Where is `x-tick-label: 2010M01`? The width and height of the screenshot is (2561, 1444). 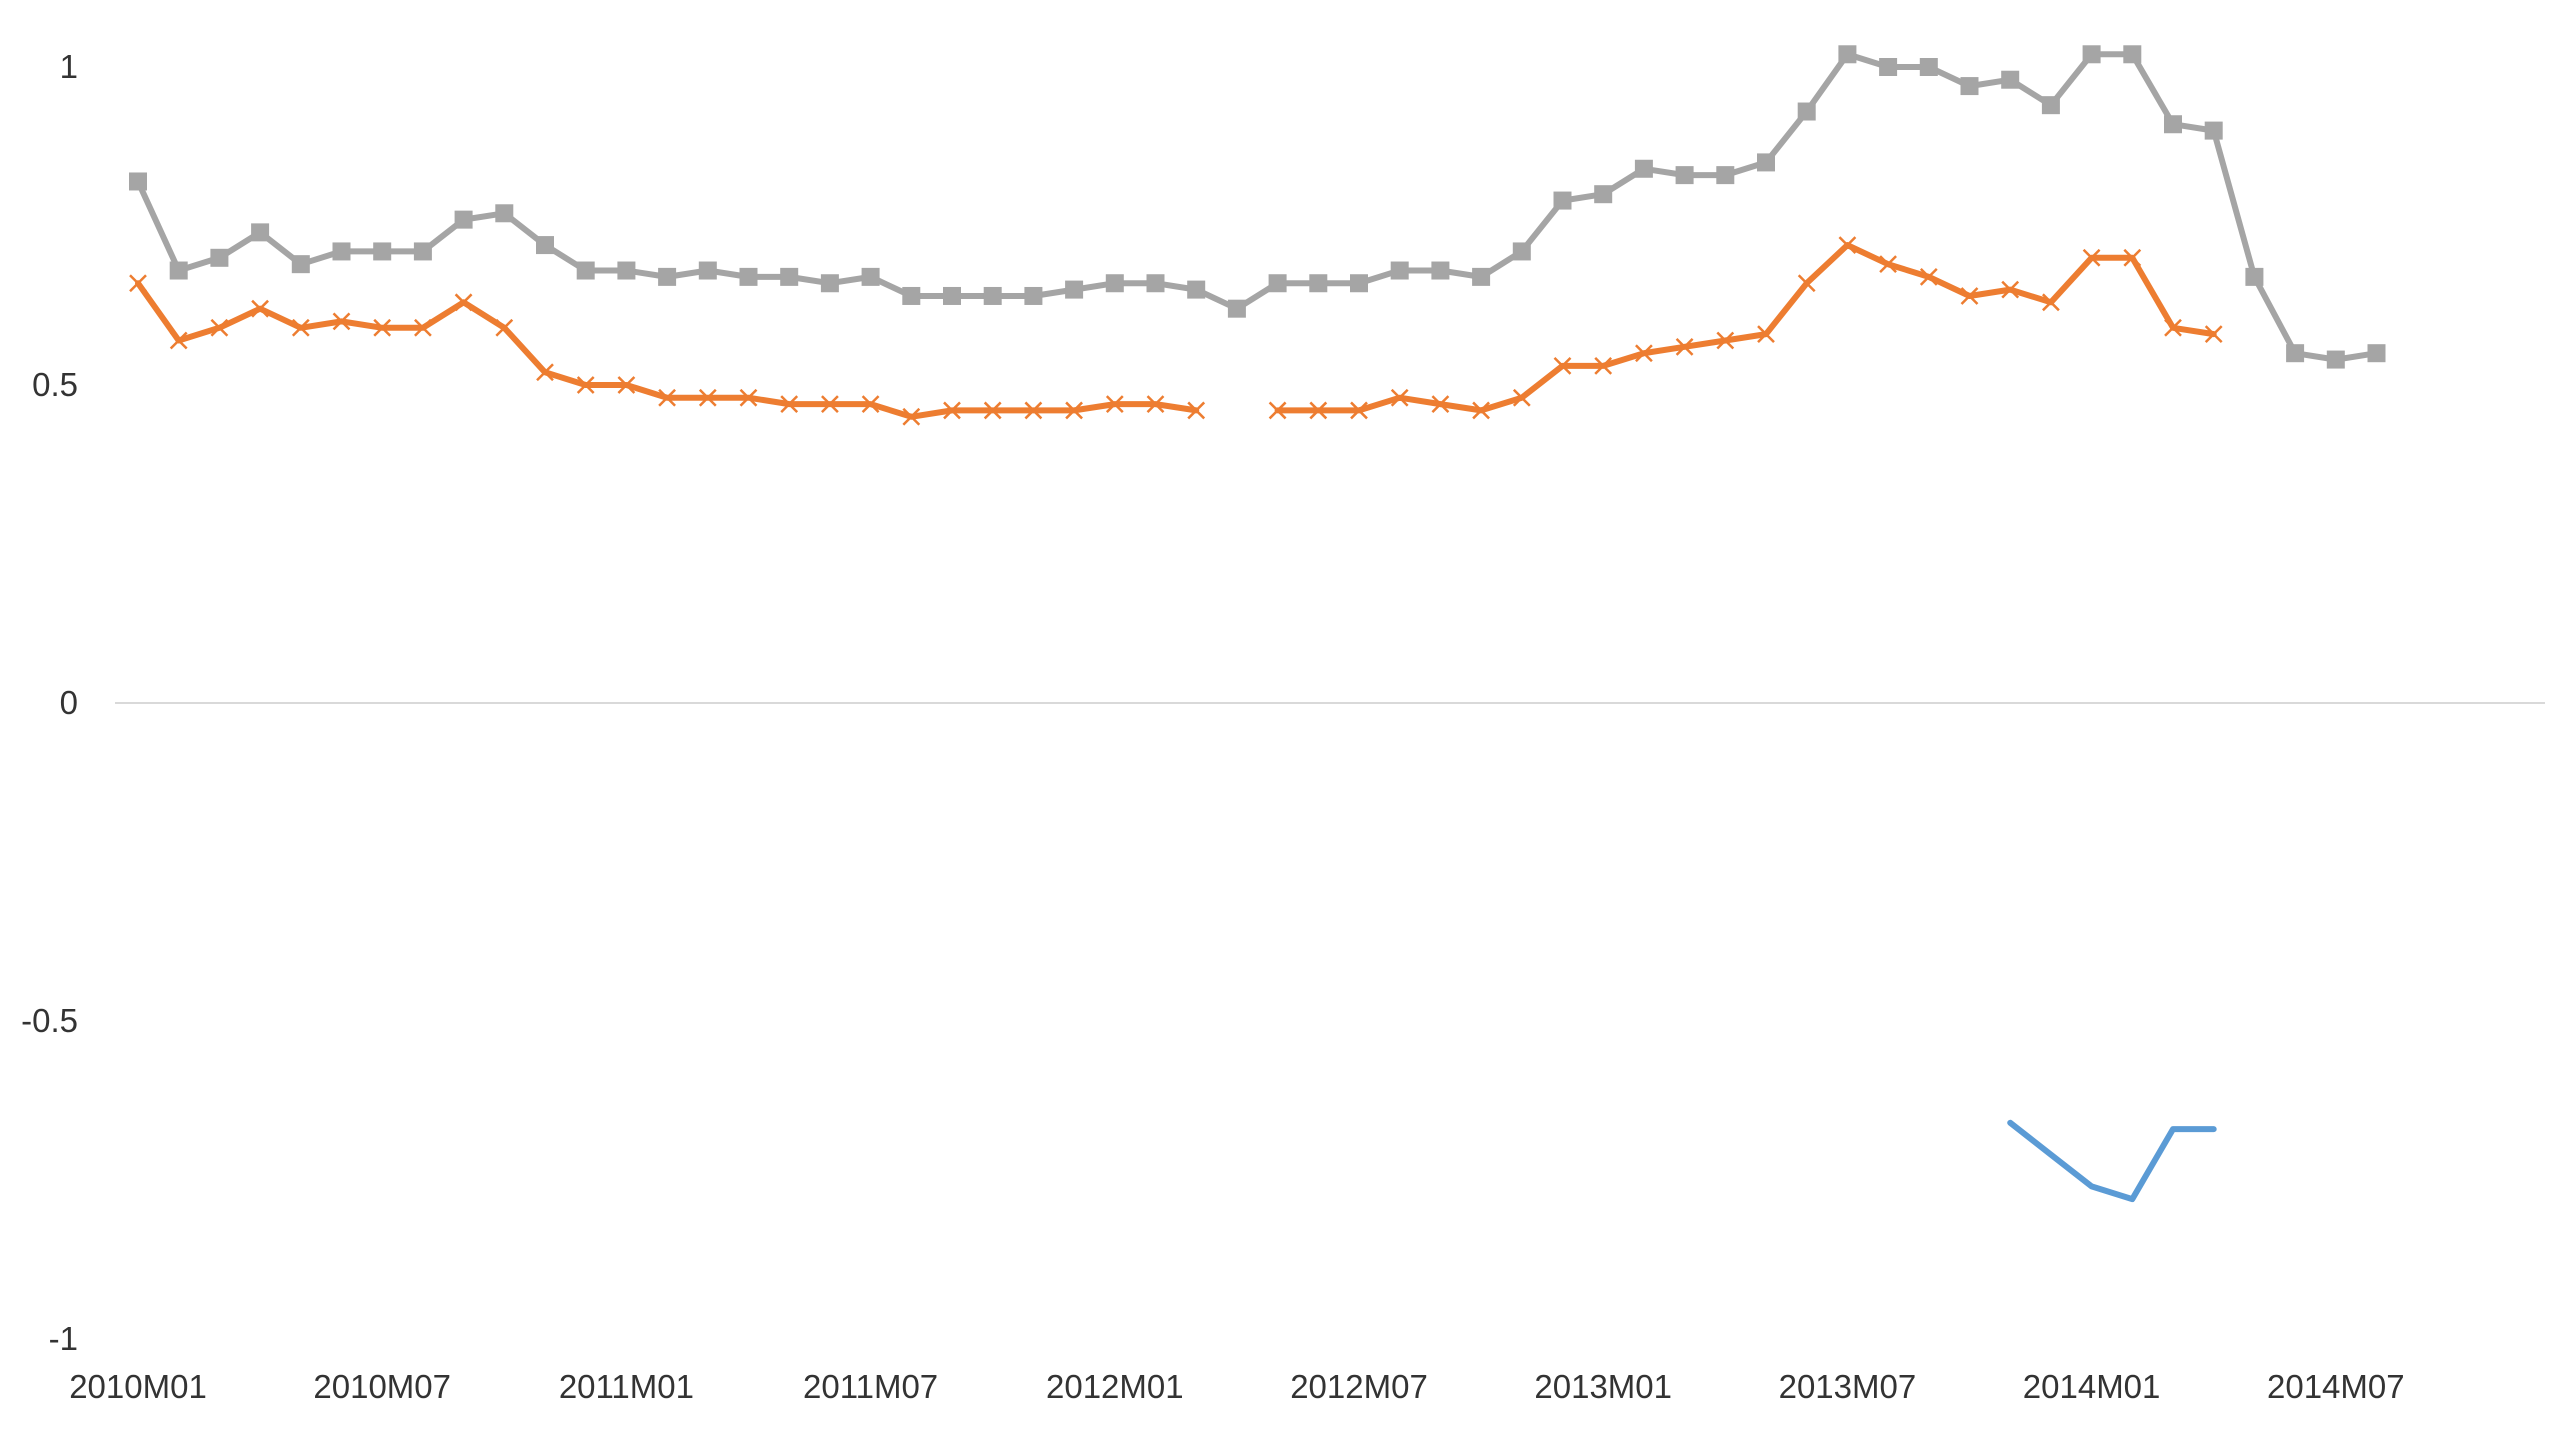 x-tick-label: 2010M01 is located at coordinates (138, 1386).